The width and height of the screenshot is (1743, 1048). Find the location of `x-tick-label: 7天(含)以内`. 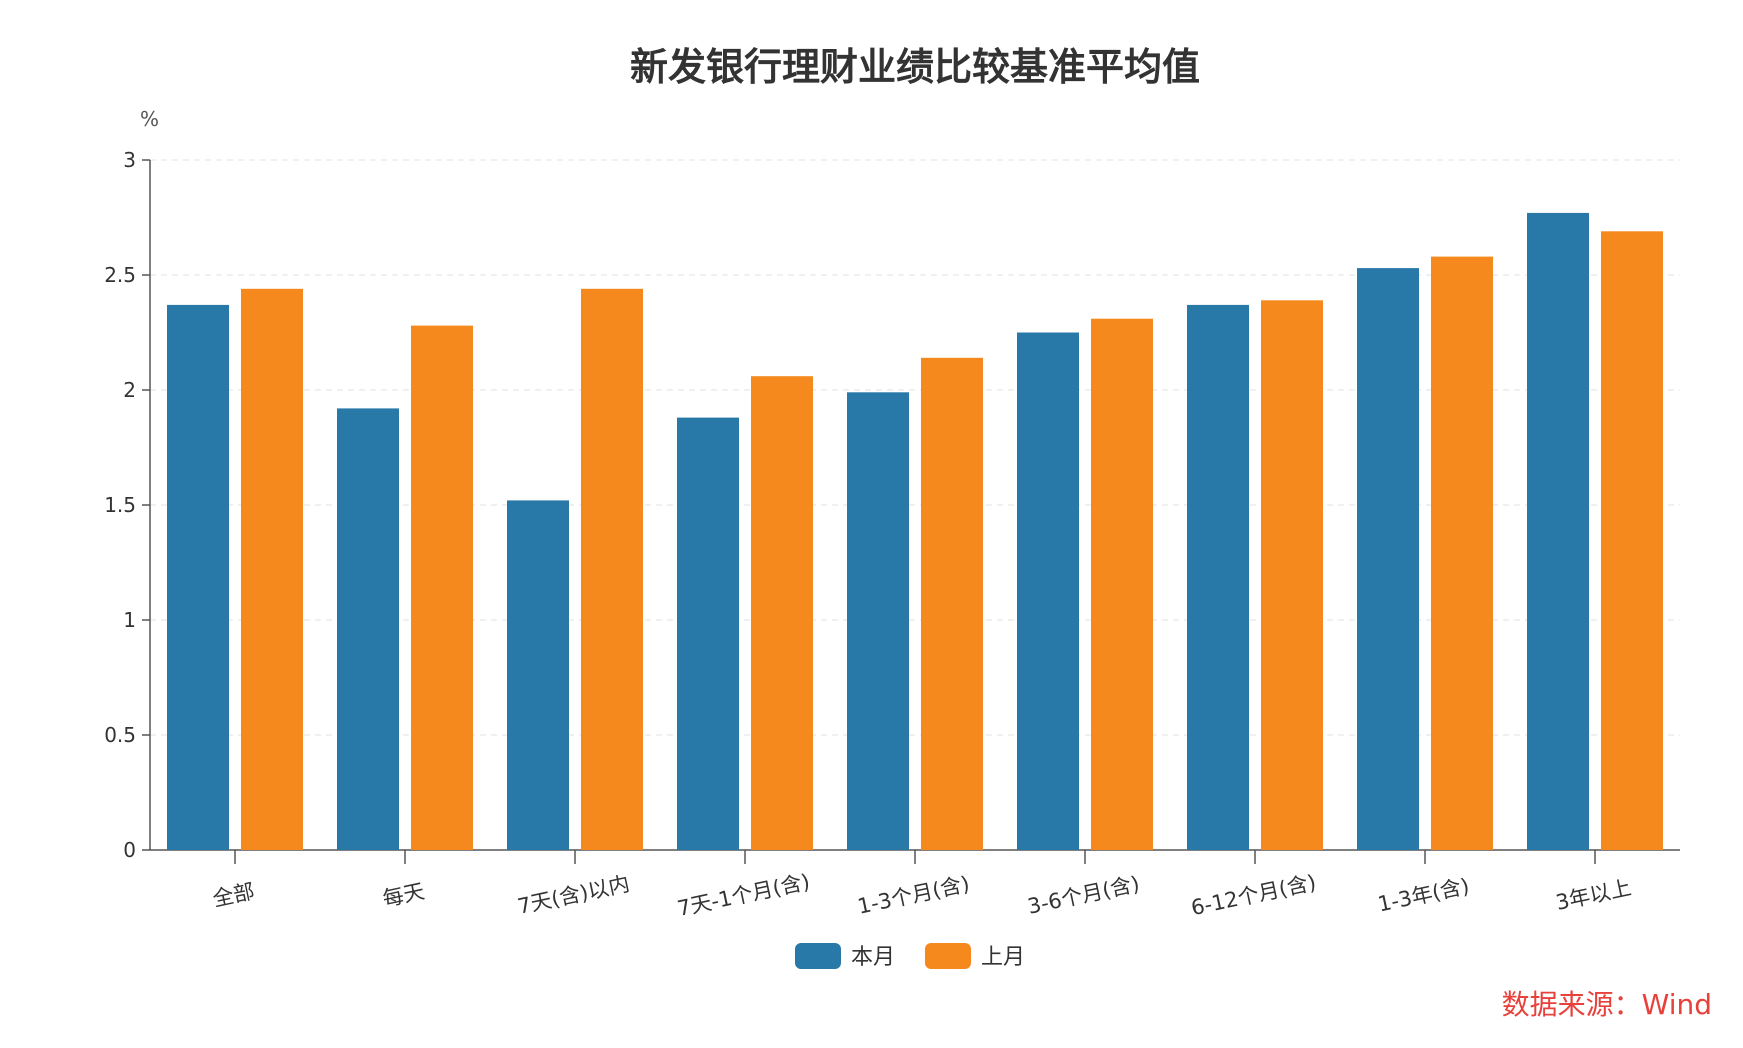

x-tick-label: 7天(含)以内 is located at coordinates (573, 895).